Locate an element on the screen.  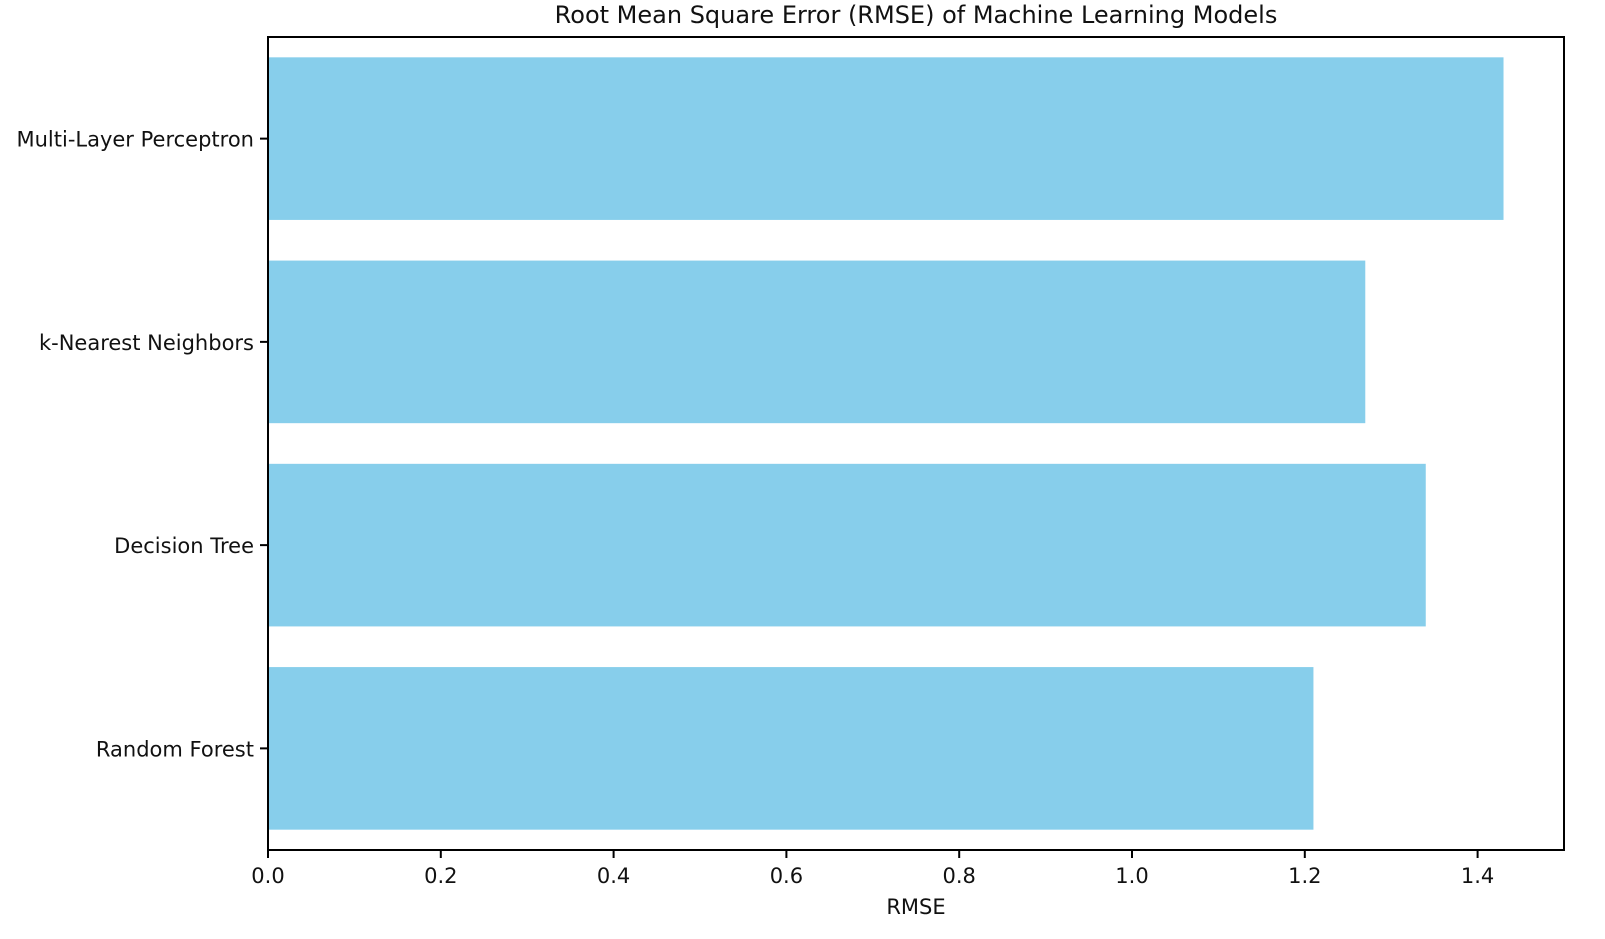
x-tick-label: 0.6 is located at coordinates (786, 876).